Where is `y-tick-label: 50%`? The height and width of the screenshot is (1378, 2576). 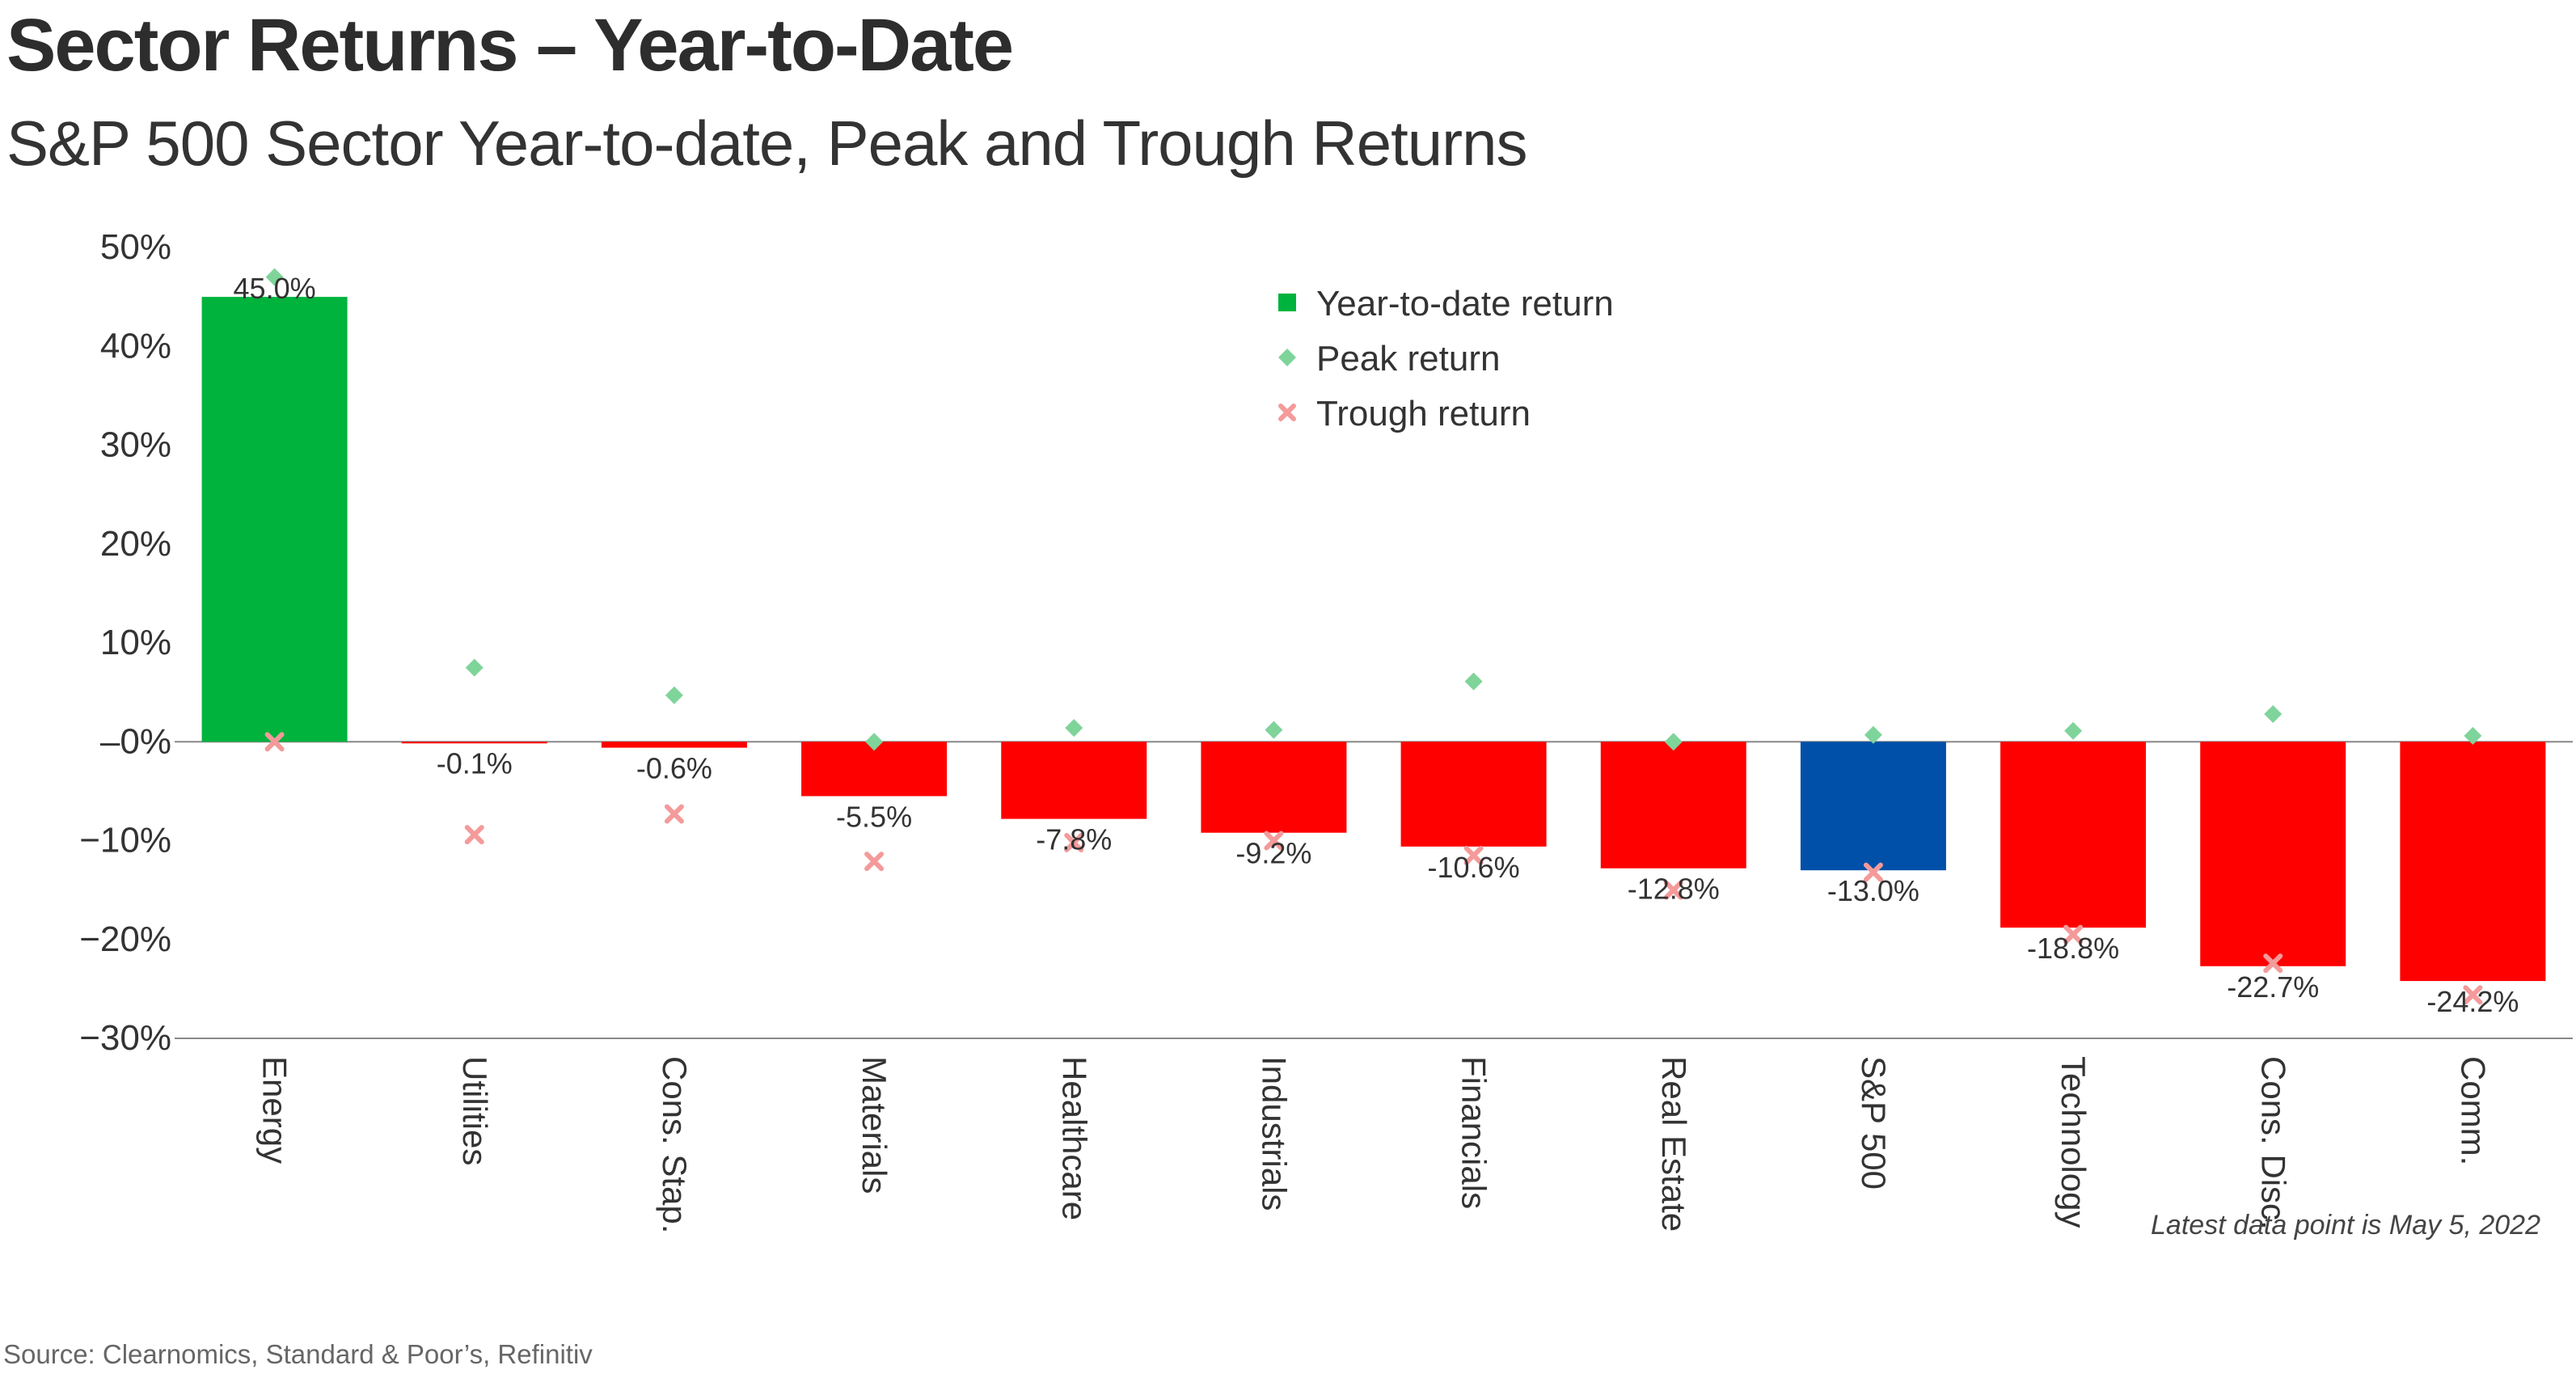 y-tick-label: 50% is located at coordinates (135, 247).